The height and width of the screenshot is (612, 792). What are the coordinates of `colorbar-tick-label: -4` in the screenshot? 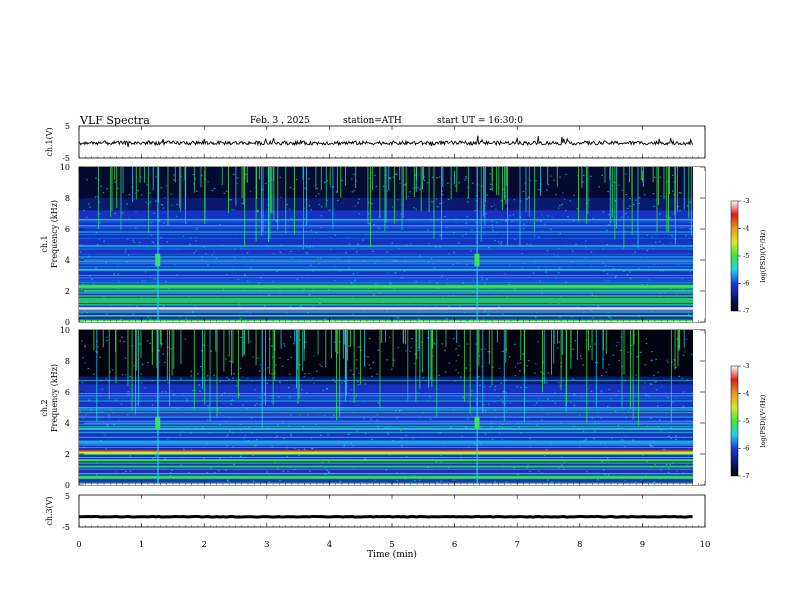 It's located at (746, 229).